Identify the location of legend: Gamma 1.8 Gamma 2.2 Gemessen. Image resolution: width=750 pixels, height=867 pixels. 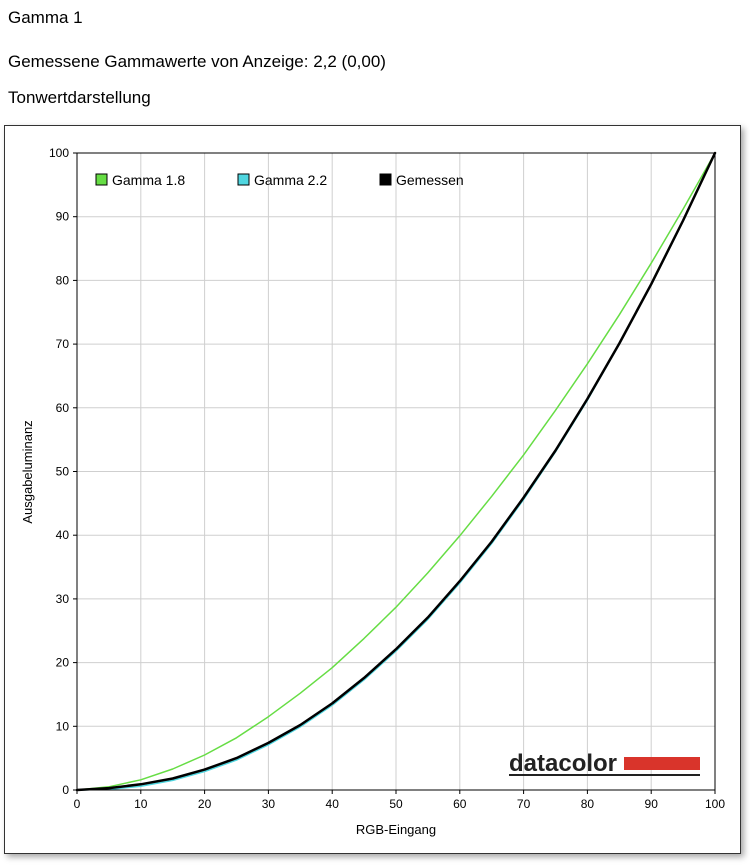
(279, 180).